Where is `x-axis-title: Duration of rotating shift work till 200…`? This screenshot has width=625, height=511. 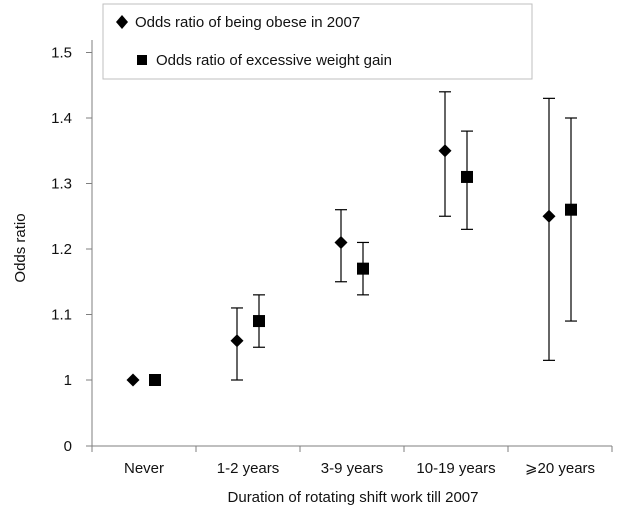
x-axis-title: Duration of rotating shift work till 200… is located at coordinates (353, 497).